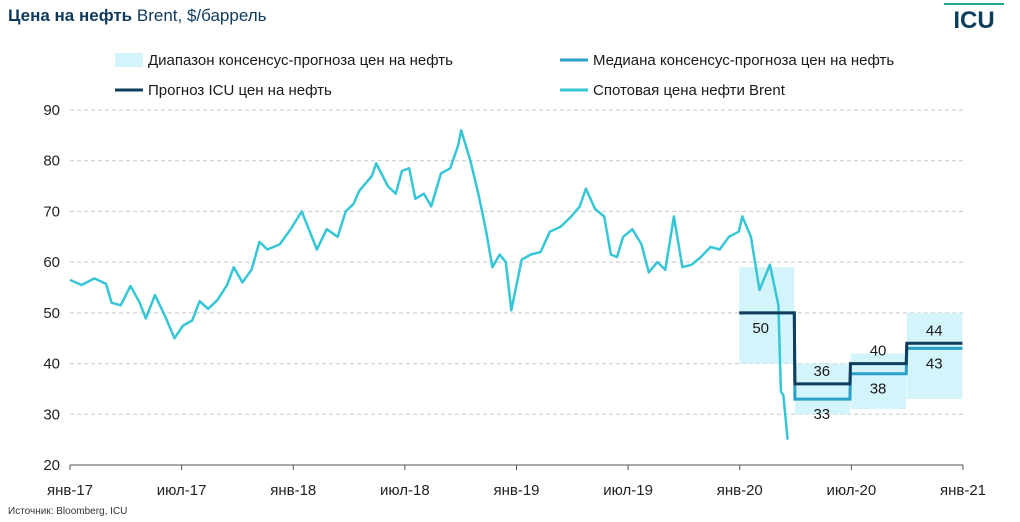  I want to click on title-rest: Brent, $/баррель, so click(201, 15).